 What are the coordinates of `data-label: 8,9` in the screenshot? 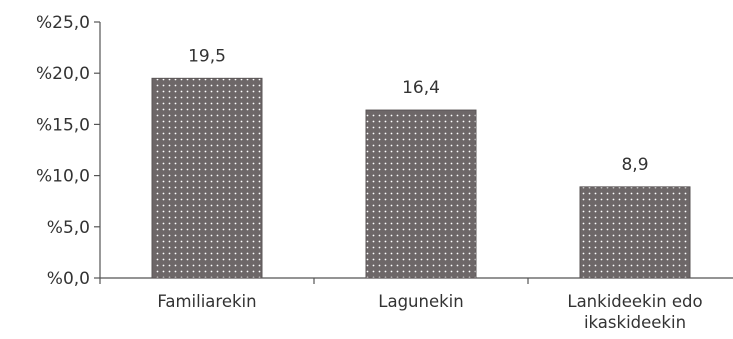 It's located at (634, 165).